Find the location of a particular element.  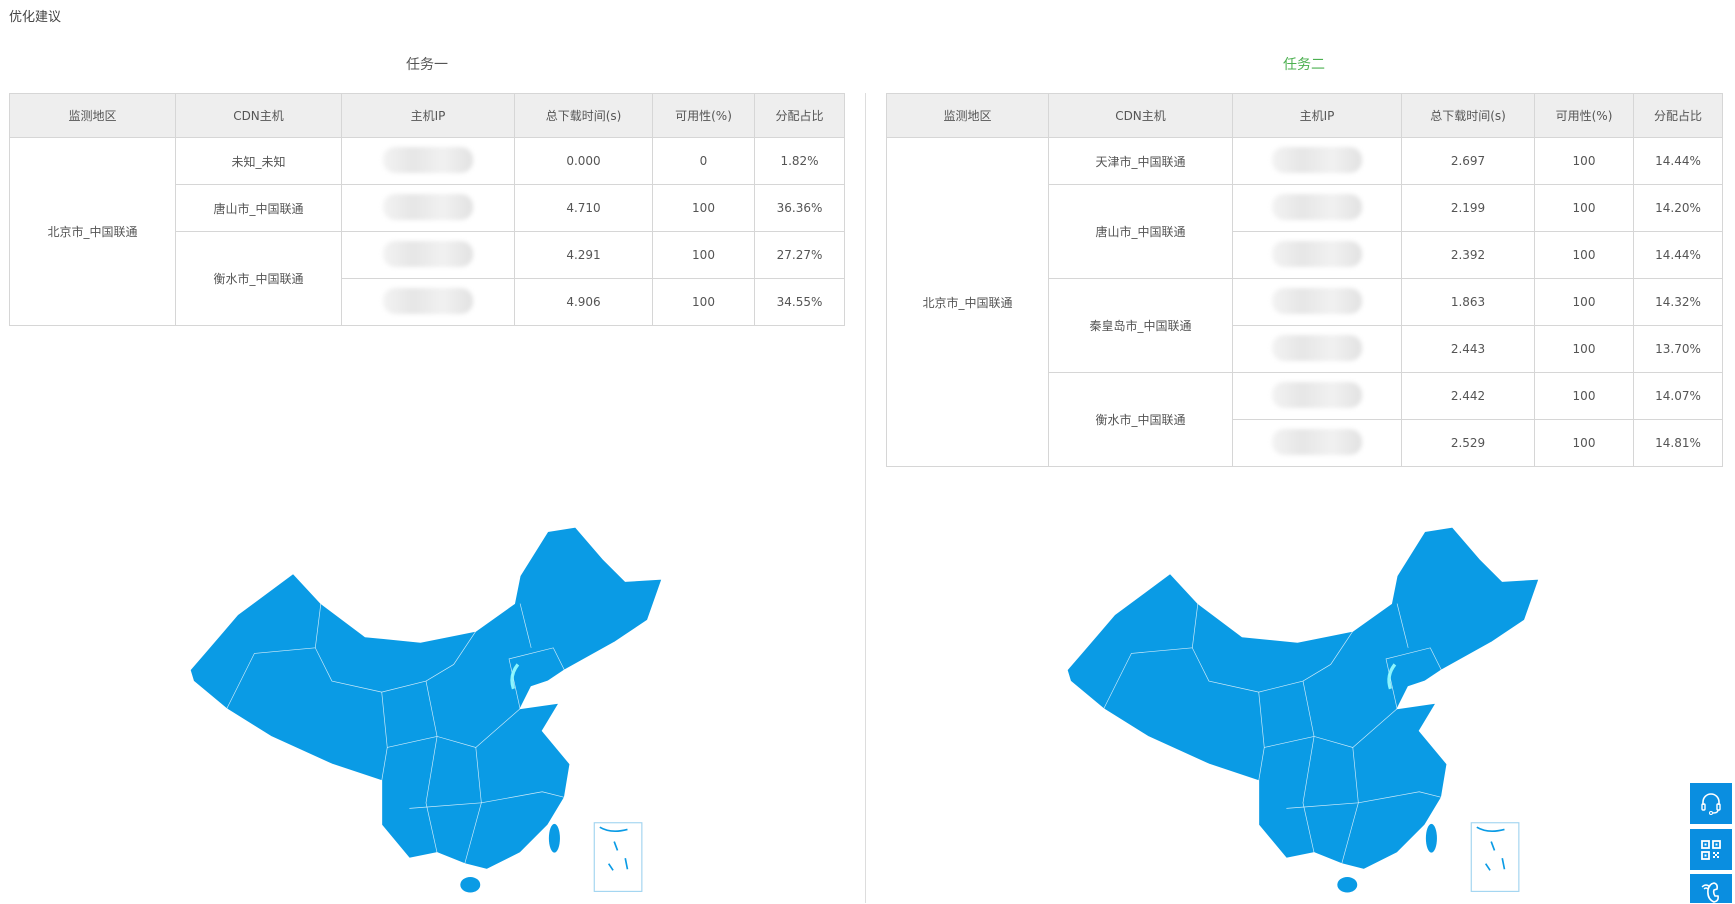

download-time-cell: 1.863 is located at coordinates (1468, 302).